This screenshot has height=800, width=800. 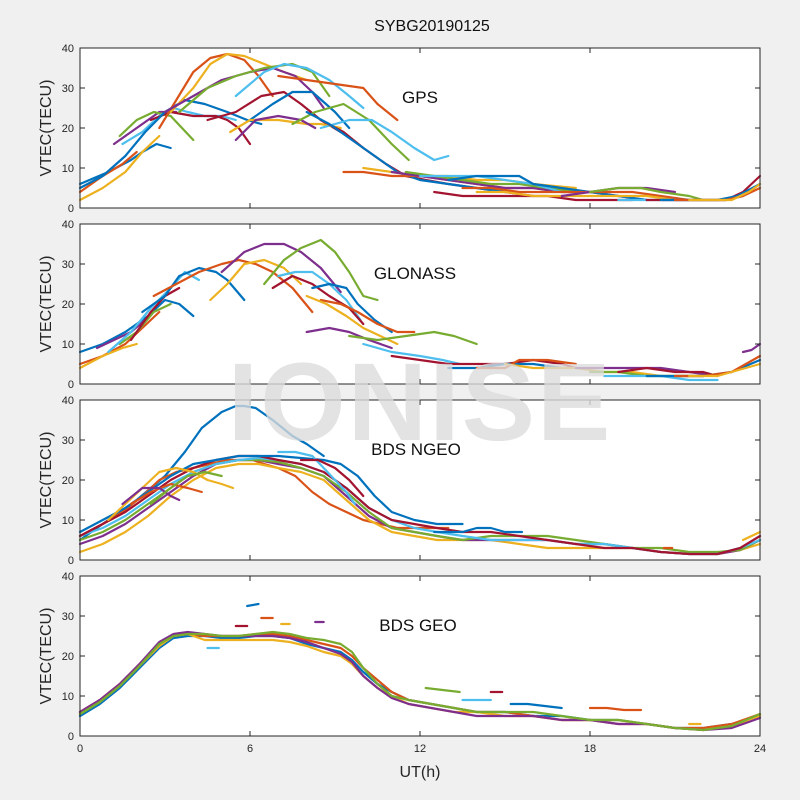 I want to click on x-tick-label: 24, so click(x=760, y=749).